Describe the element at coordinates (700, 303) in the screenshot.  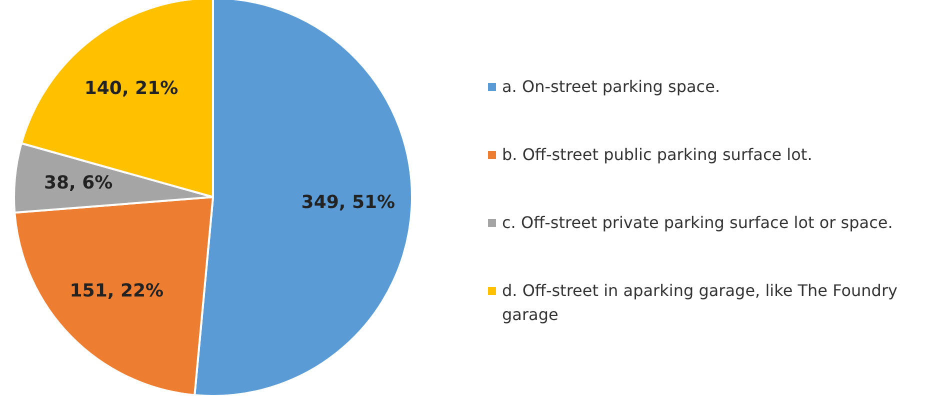
I see `legend-label: d. Off-street in aparking garage, like The Foundry garage` at that location.